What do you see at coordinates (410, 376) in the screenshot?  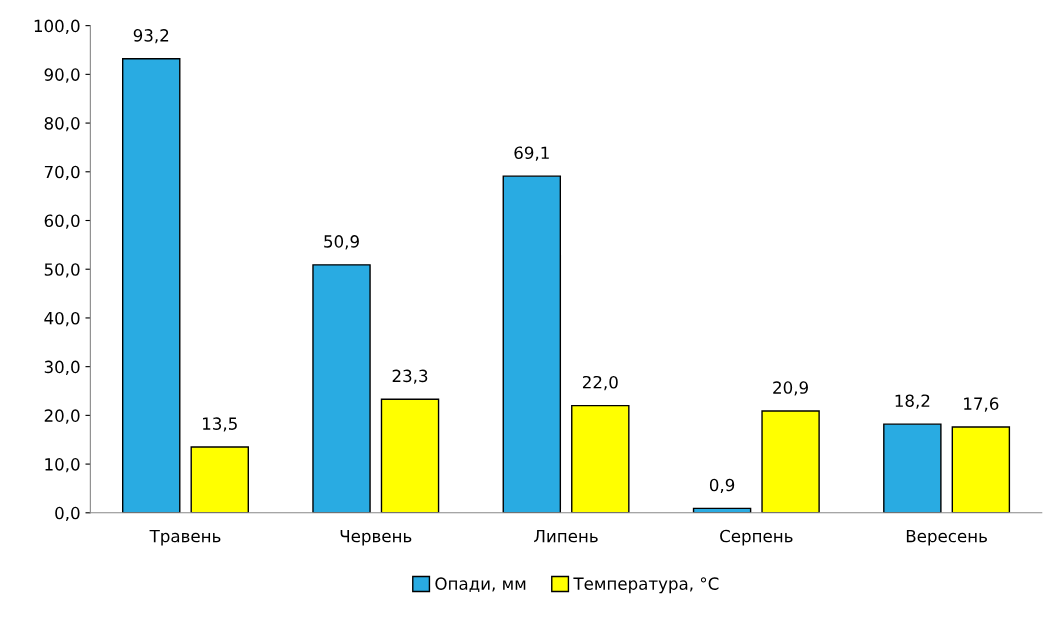 I see `data-label: 23,3` at bounding box center [410, 376].